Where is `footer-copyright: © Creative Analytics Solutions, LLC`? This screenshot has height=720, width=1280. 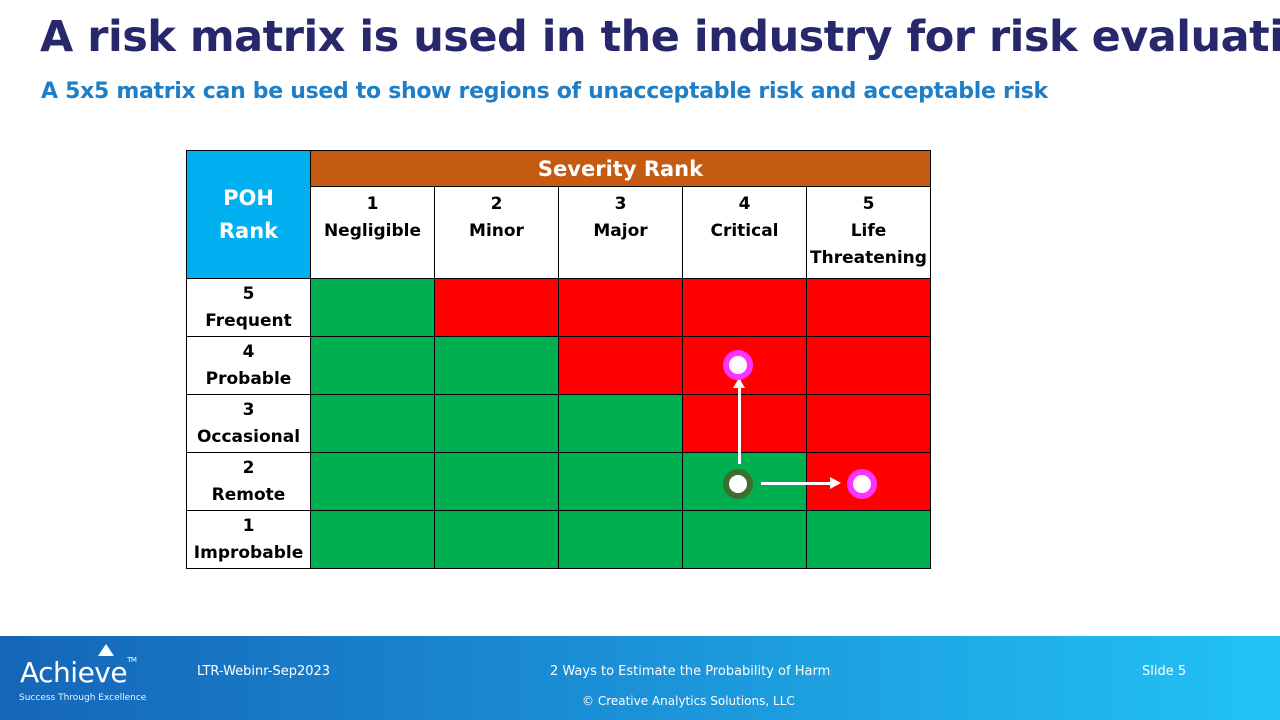 footer-copyright: © Creative Analytics Solutions, LLC is located at coordinates (688, 701).